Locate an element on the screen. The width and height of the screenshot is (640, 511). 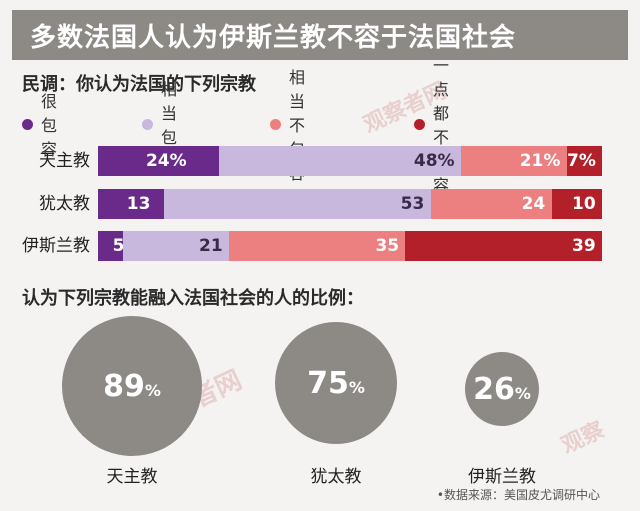
legend-item: 一点都不包容 is located at coordinates (431, 125).